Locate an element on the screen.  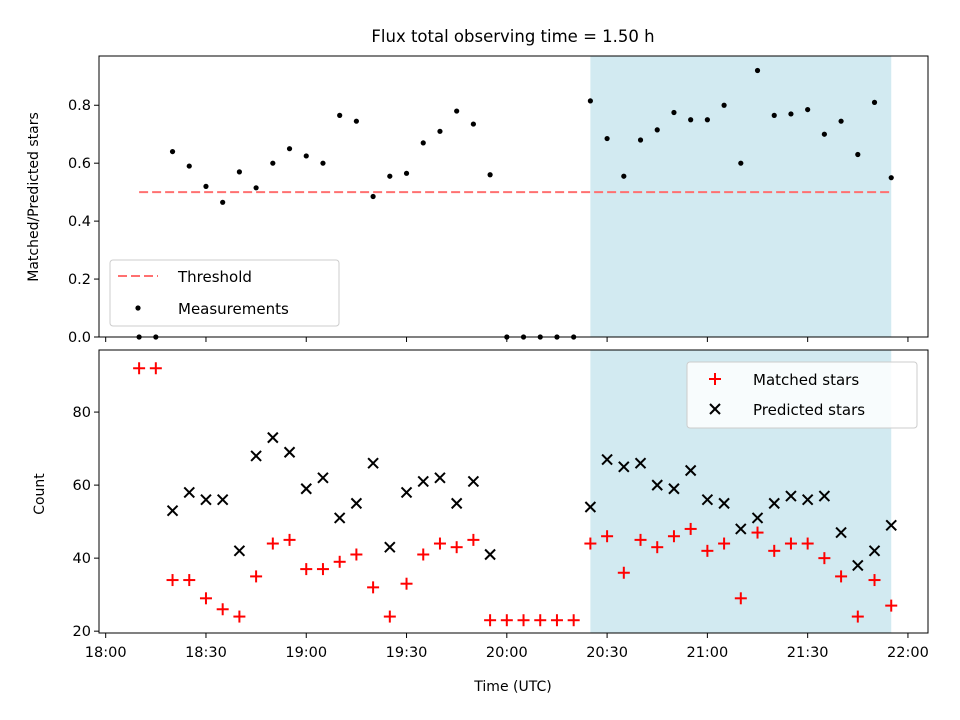
bottom-y-axis-label: Count is located at coordinates (40, 494).